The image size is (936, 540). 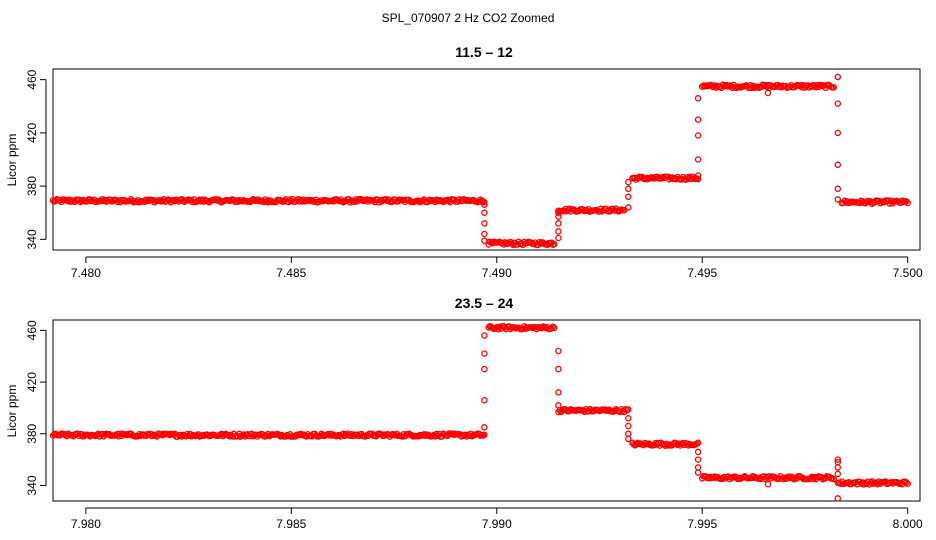 What do you see at coordinates (32, 239) in the screenshot?
I see `y-tick-label: 340` at bounding box center [32, 239].